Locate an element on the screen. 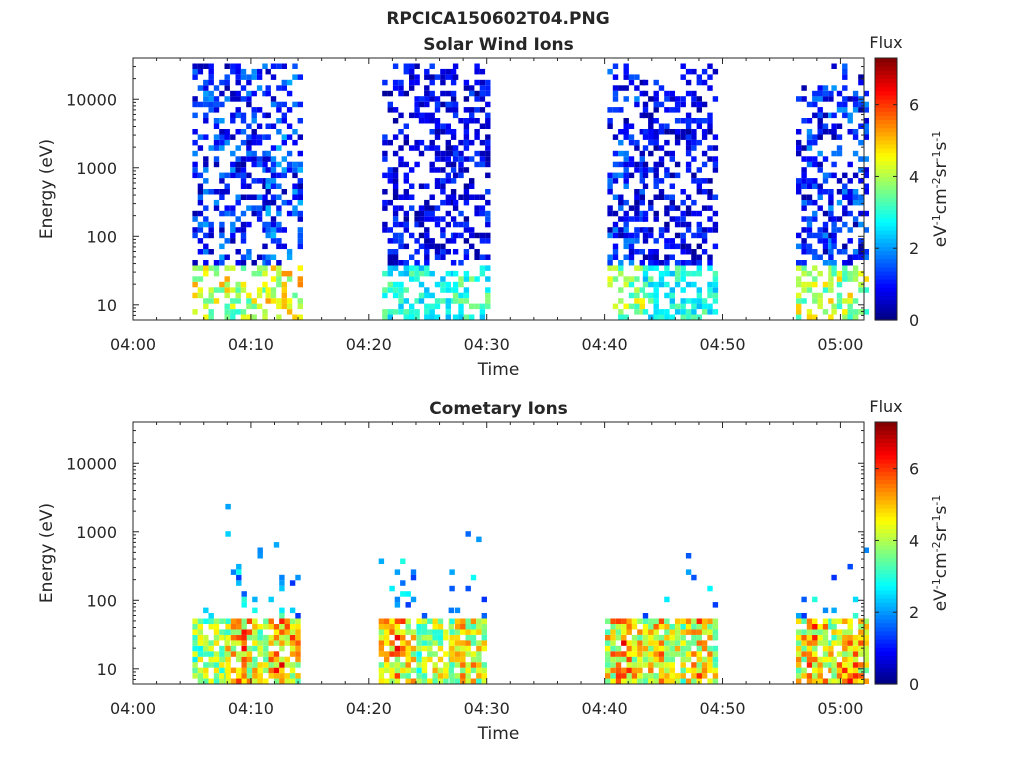 The width and height of the screenshot is (1024, 768). colorbar-unit-label: eV-1cm-2sr-1s-1 is located at coordinates (941, 189).